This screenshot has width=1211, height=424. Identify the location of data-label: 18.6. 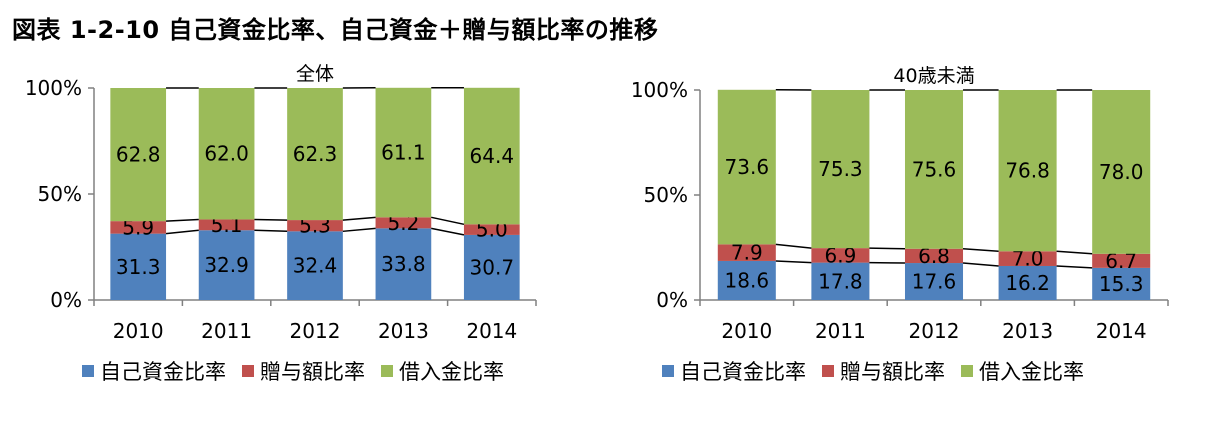
(747, 280).